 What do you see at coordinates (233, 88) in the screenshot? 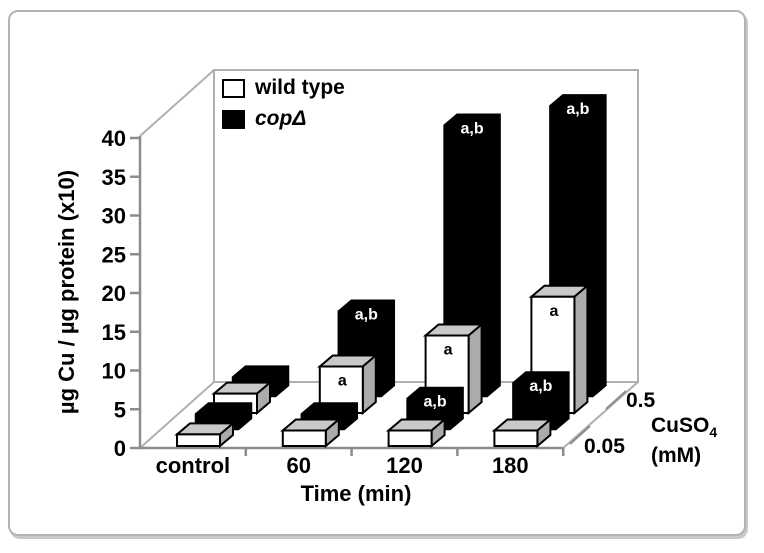
I see `wild-type-swatch-icon` at bounding box center [233, 88].